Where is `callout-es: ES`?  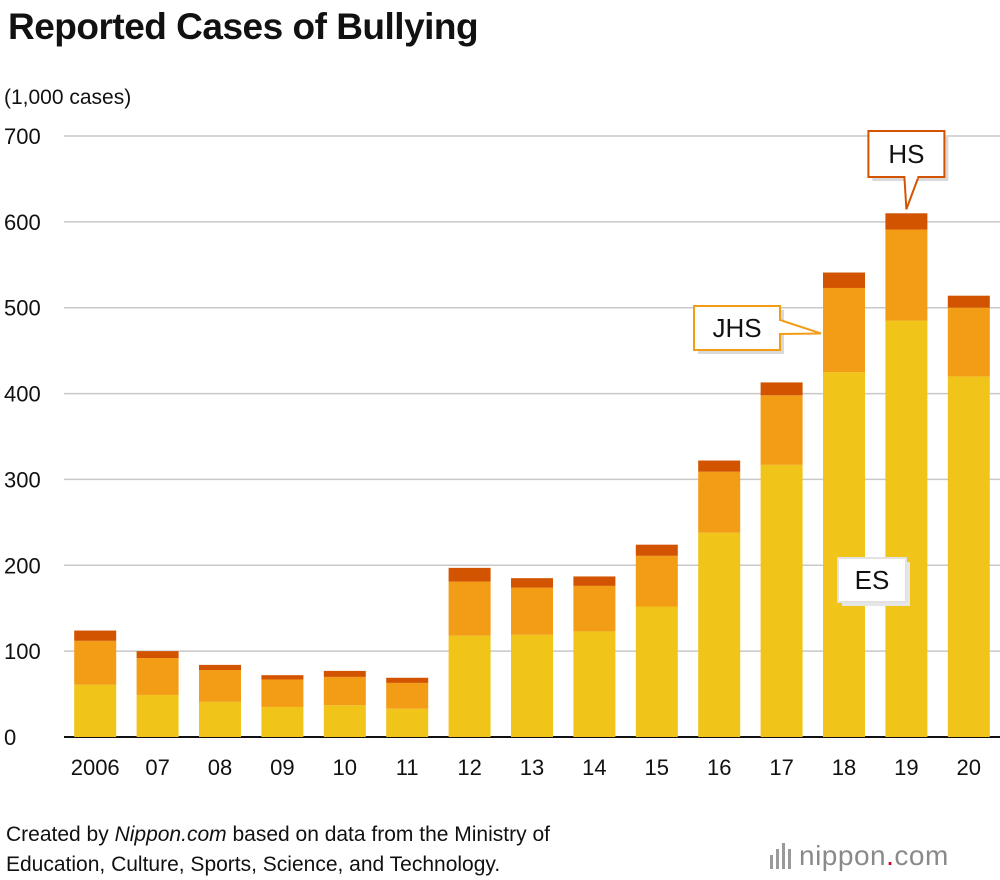 callout-es: ES is located at coordinates (873, 581).